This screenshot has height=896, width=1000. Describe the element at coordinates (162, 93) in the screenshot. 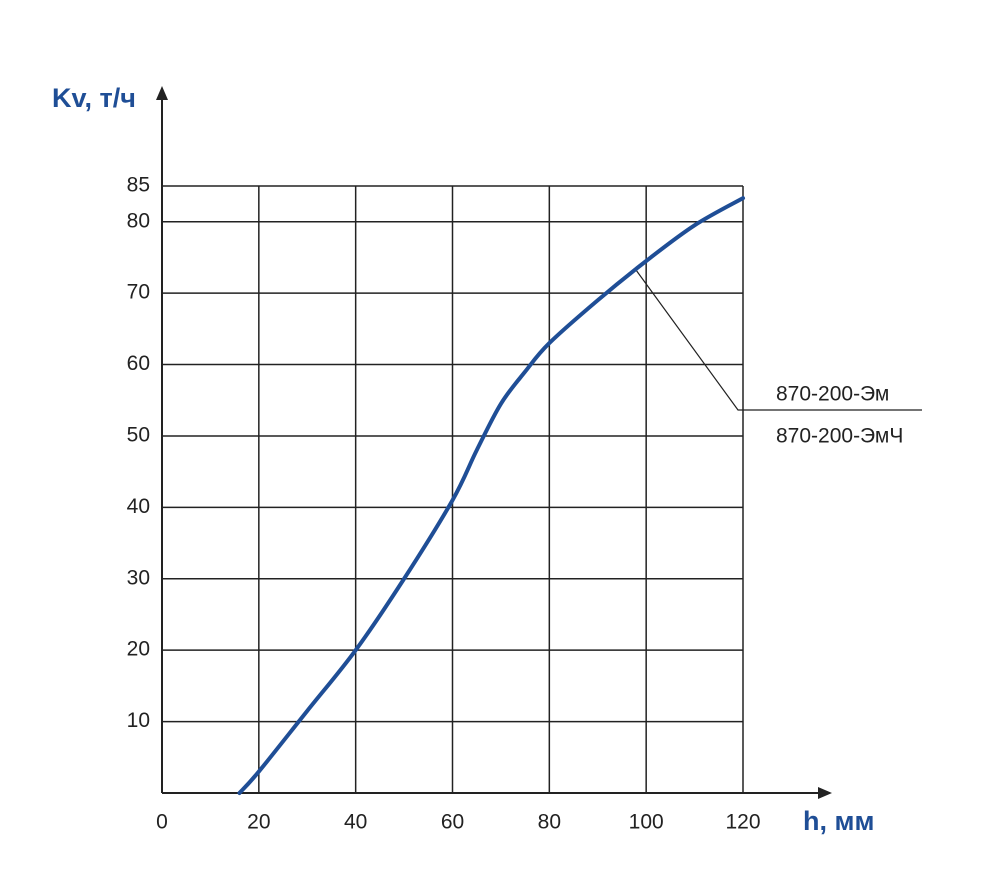

I see `y-axis-arrow` at that location.